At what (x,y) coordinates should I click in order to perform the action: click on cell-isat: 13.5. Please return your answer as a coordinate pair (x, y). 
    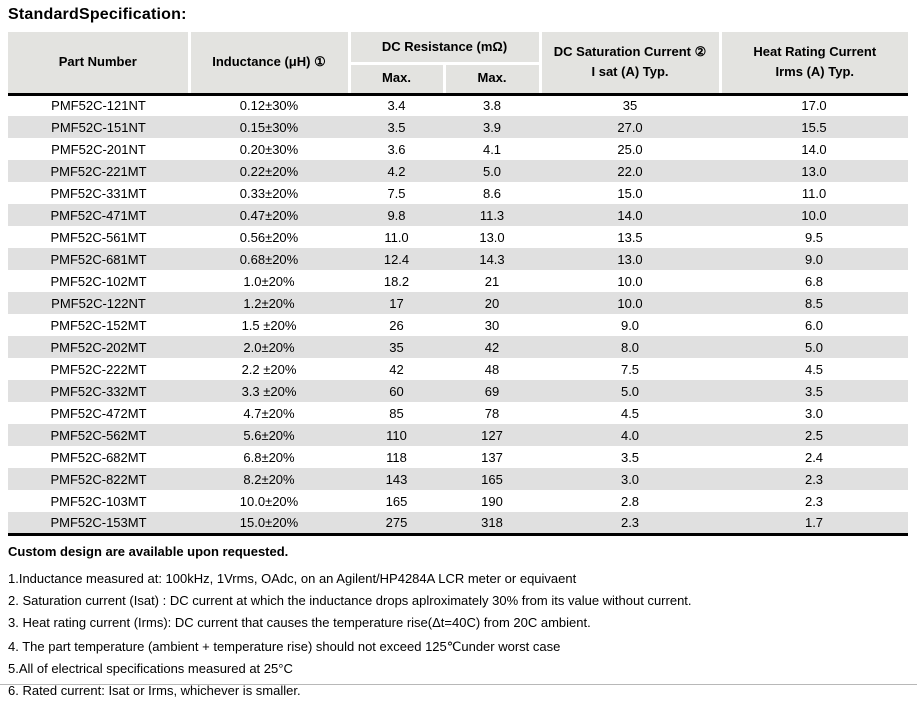
    Looking at the image, I should click on (630, 237).